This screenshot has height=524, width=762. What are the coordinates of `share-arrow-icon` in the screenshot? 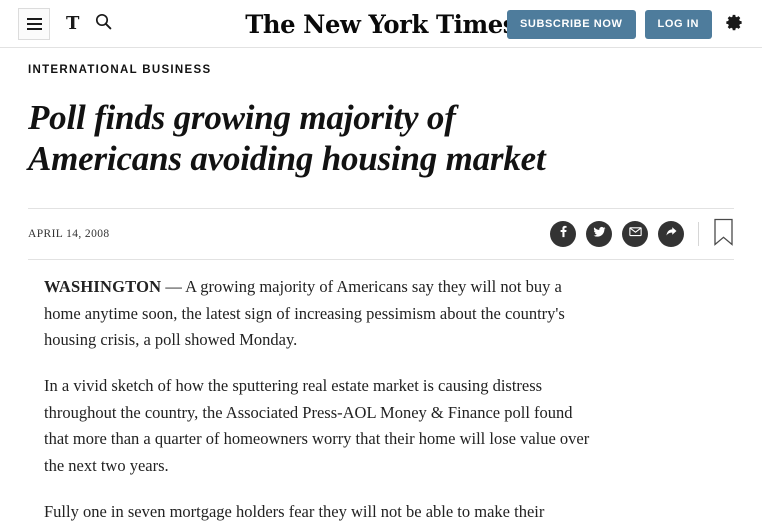 It's located at (671, 234).